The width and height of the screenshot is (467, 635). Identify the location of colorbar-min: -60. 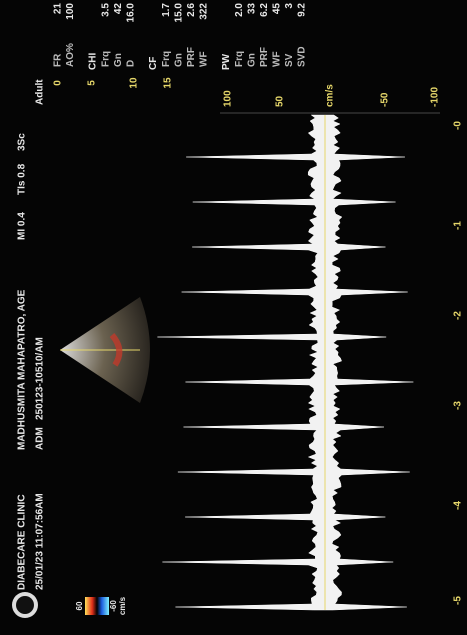
(113, 606).